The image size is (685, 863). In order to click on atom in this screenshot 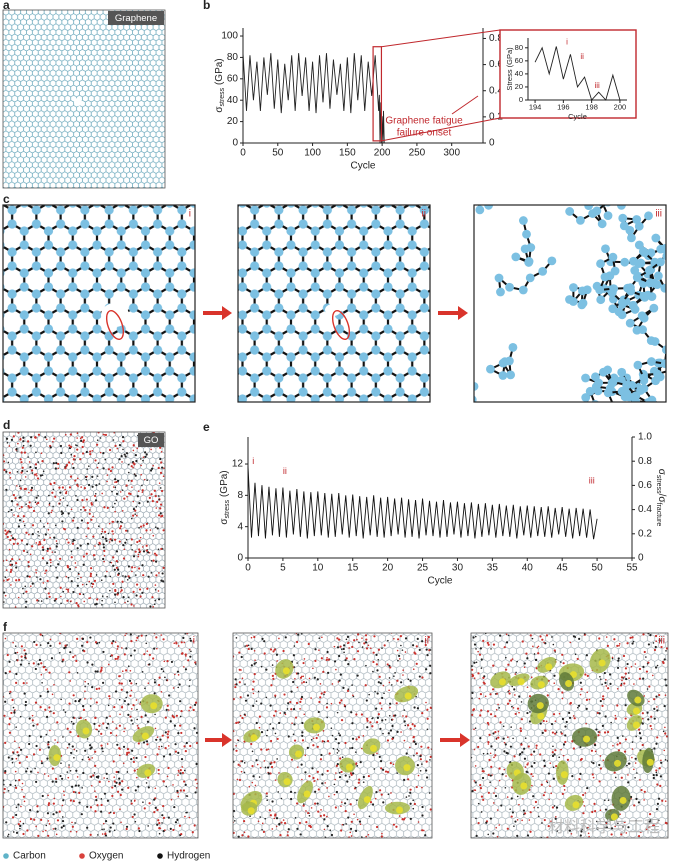, I will do `click(600, 264)`.